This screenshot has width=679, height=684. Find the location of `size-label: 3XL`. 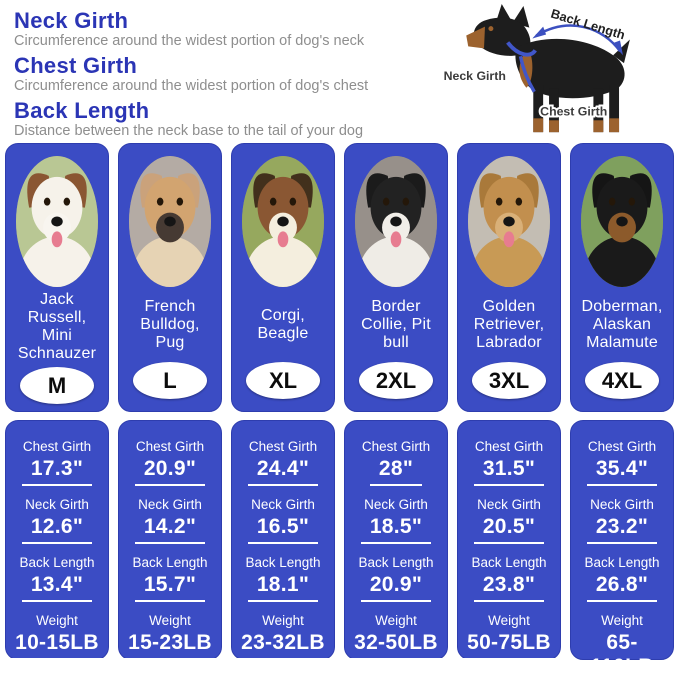

size-label: 3XL is located at coordinates (509, 380).